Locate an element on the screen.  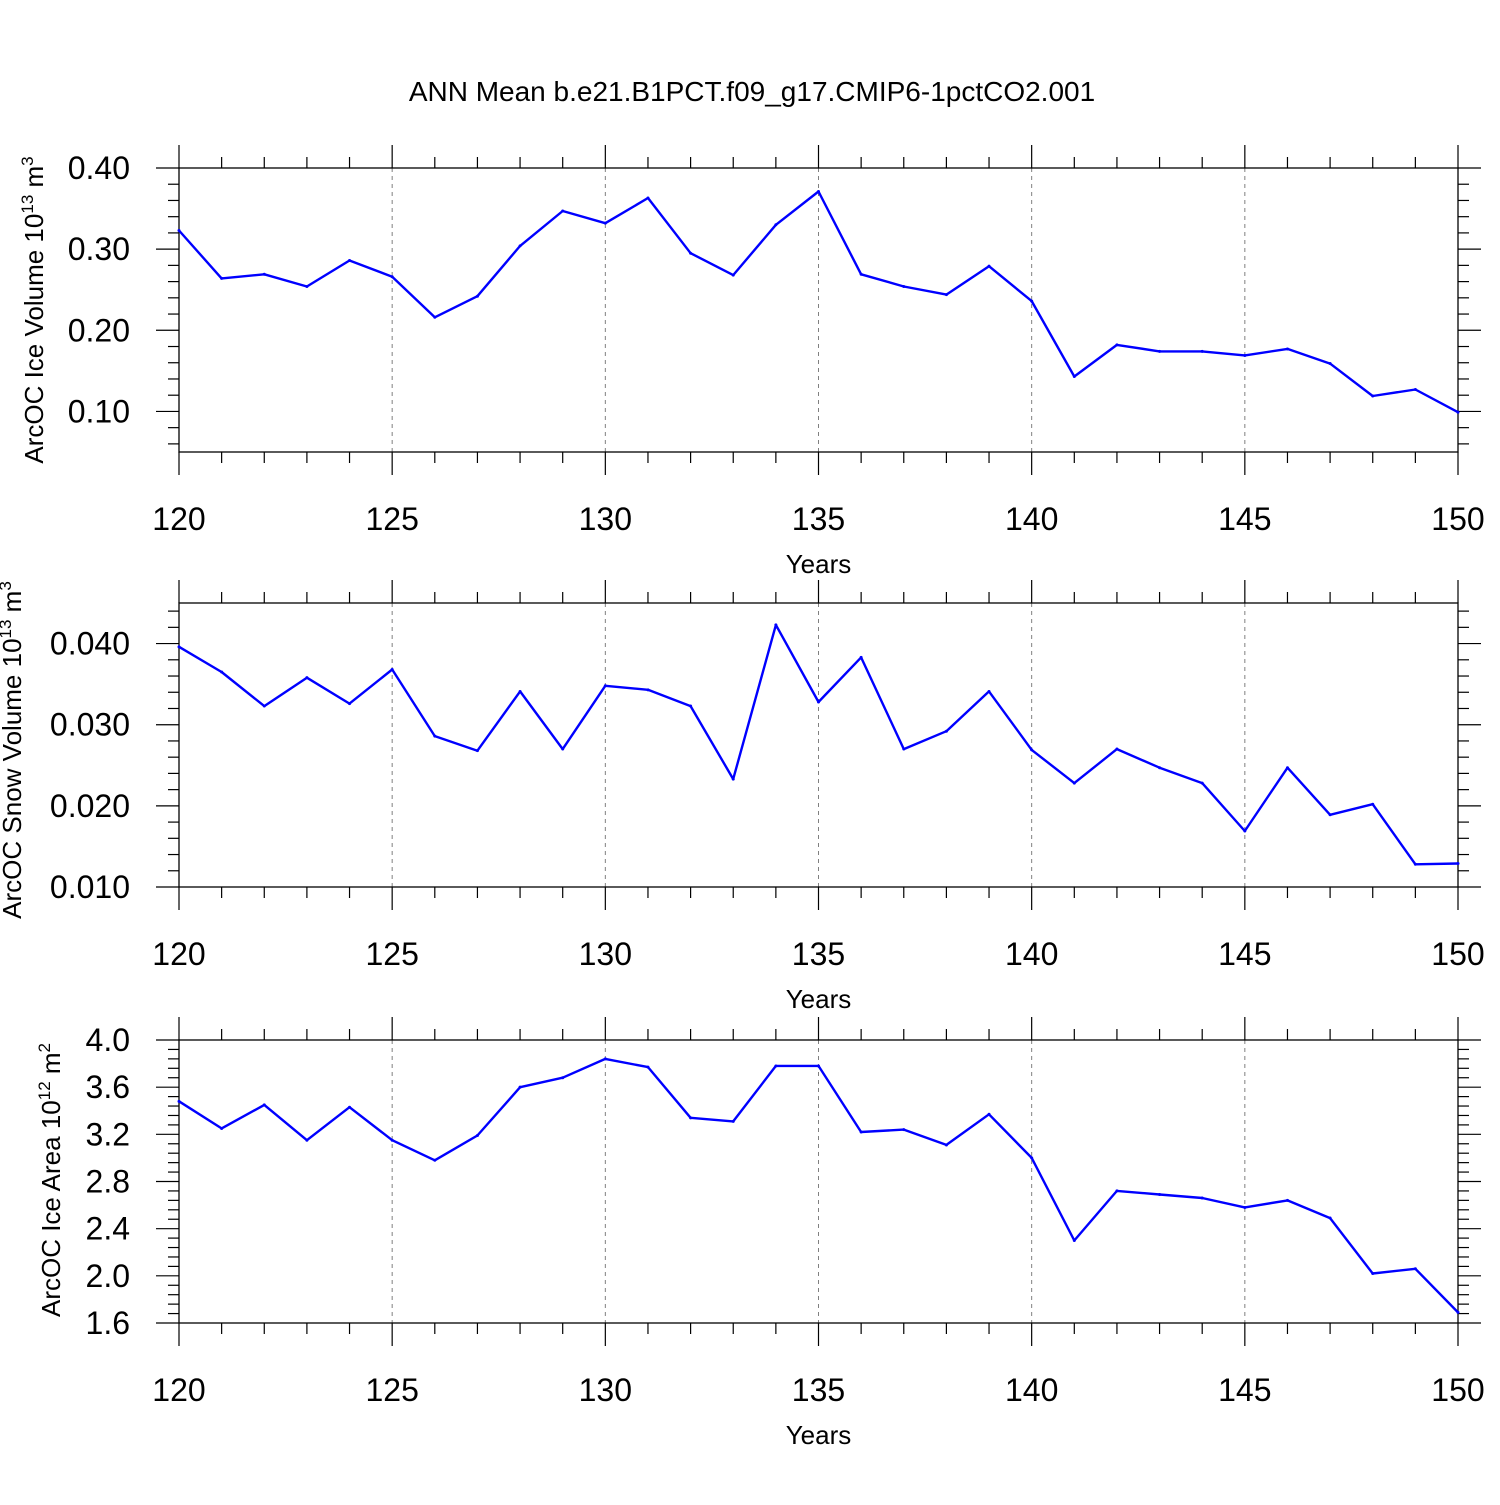
y-tick-label: 2.0 is located at coordinates (108, 1276).